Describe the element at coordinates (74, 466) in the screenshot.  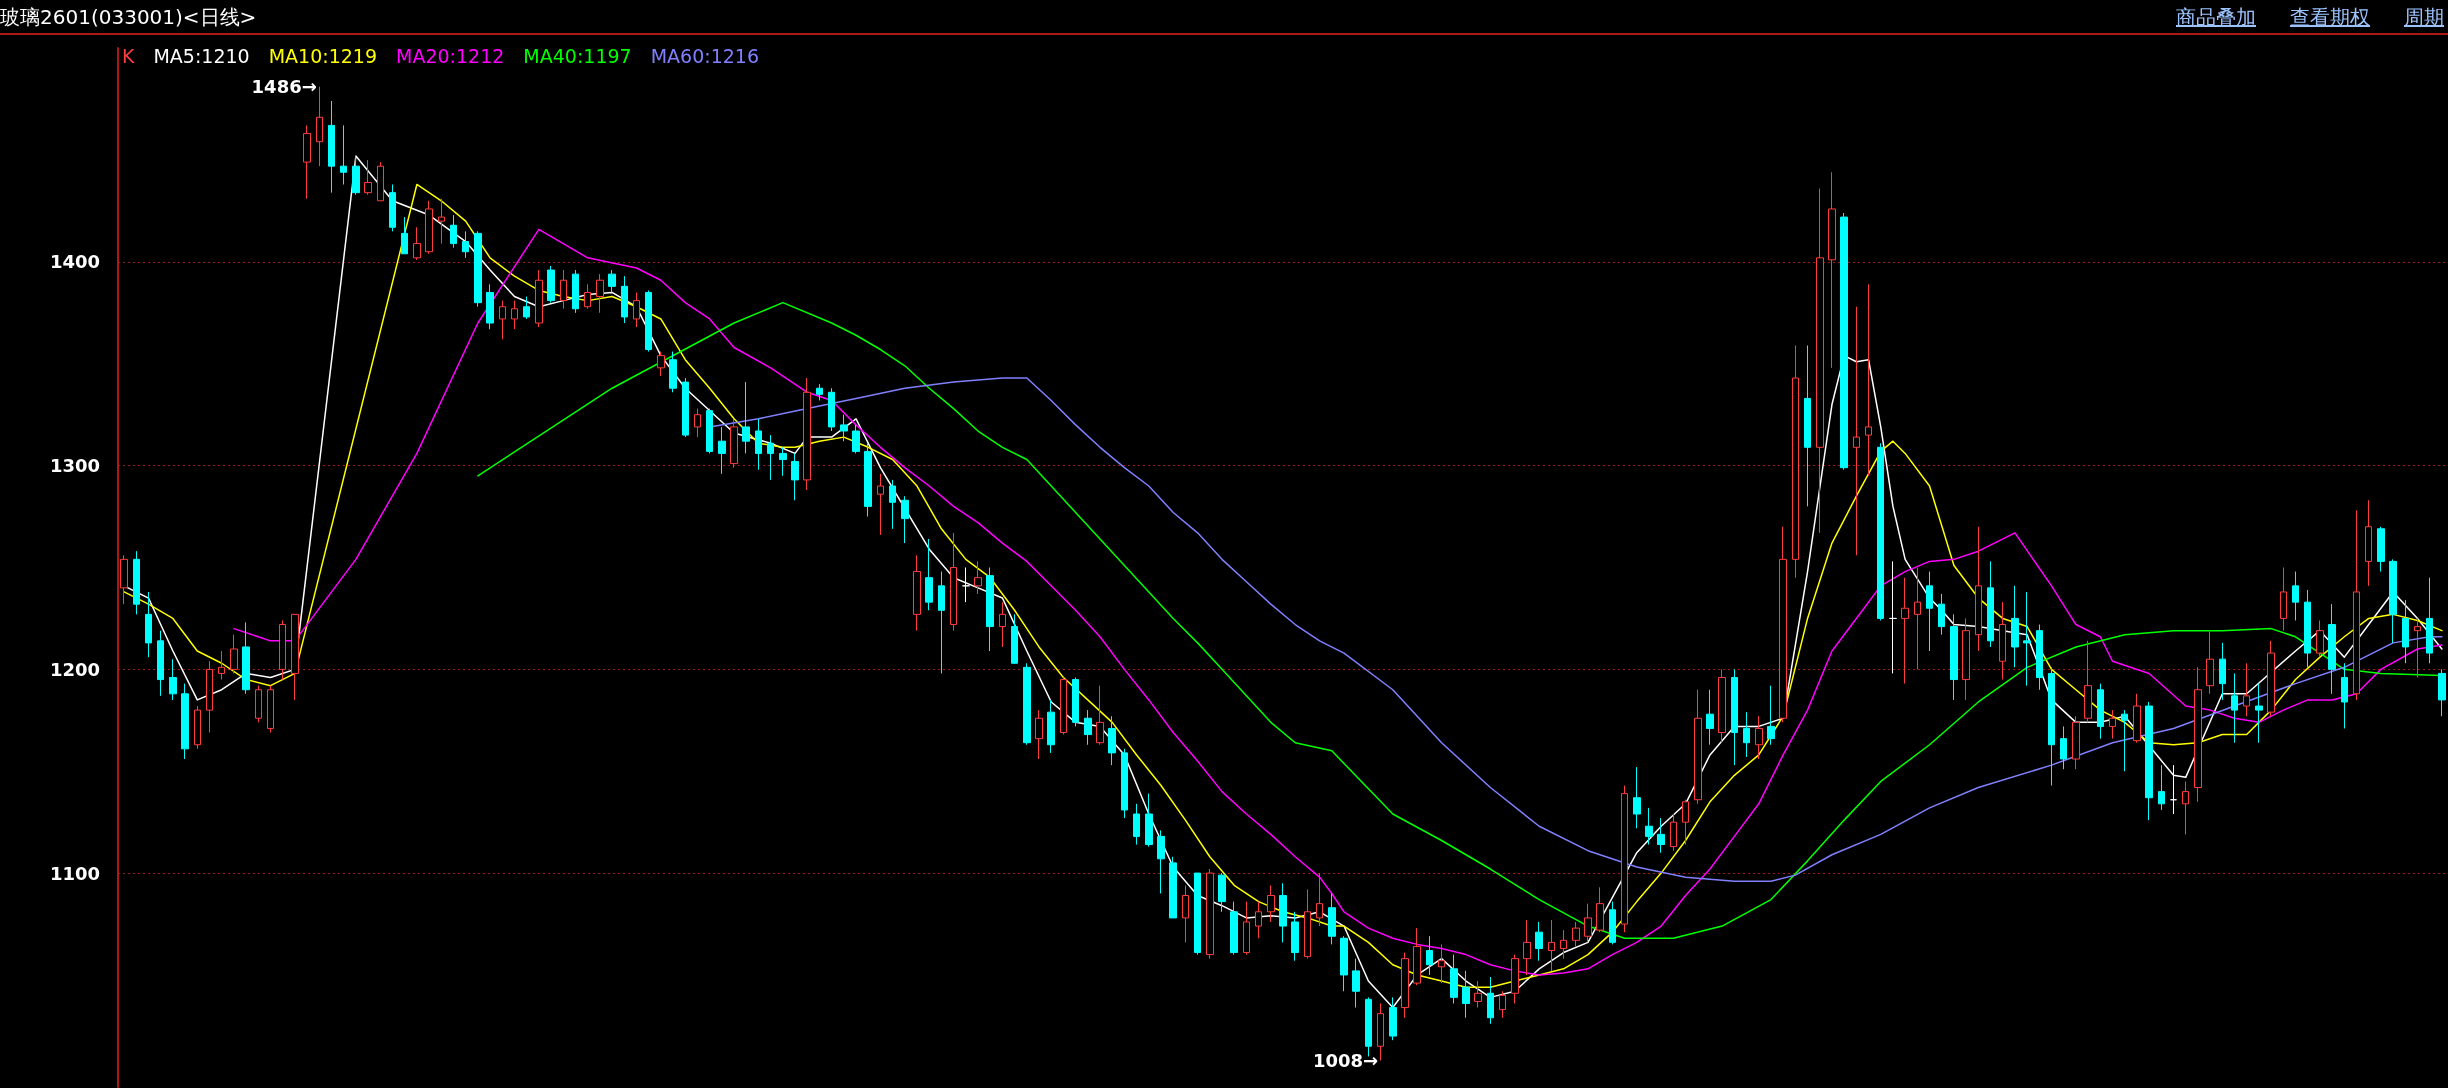
I see `y-tick-label: 1300` at that location.